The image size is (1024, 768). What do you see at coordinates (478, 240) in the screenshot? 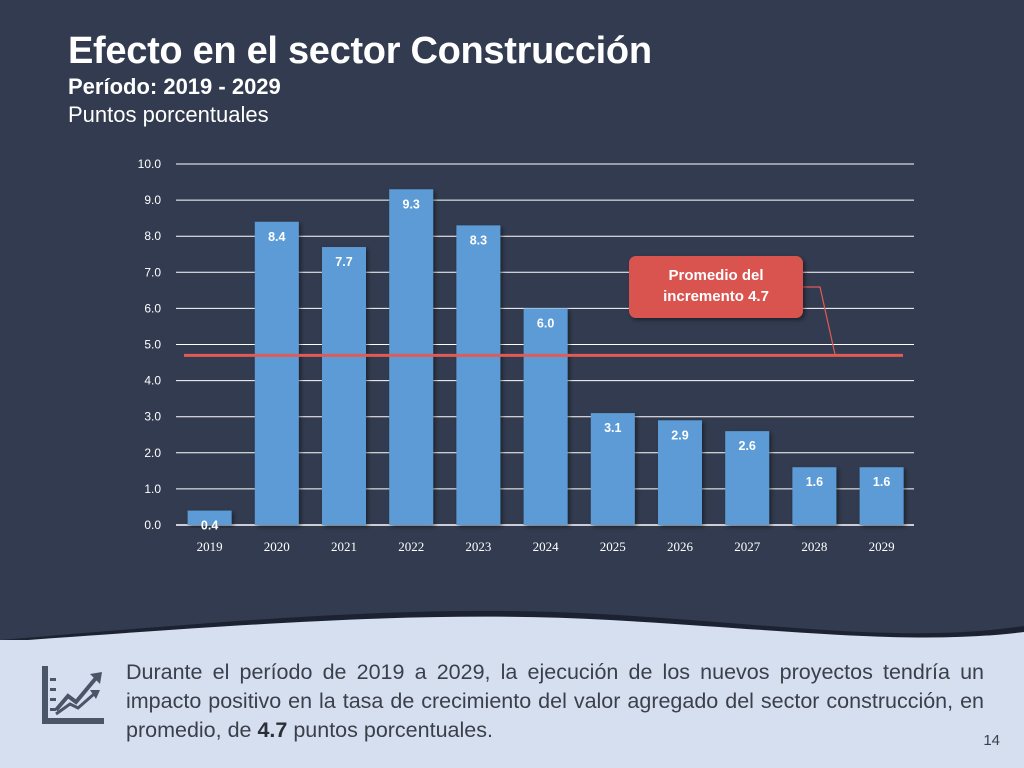
I see `data-label: 8.3` at bounding box center [478, 240].